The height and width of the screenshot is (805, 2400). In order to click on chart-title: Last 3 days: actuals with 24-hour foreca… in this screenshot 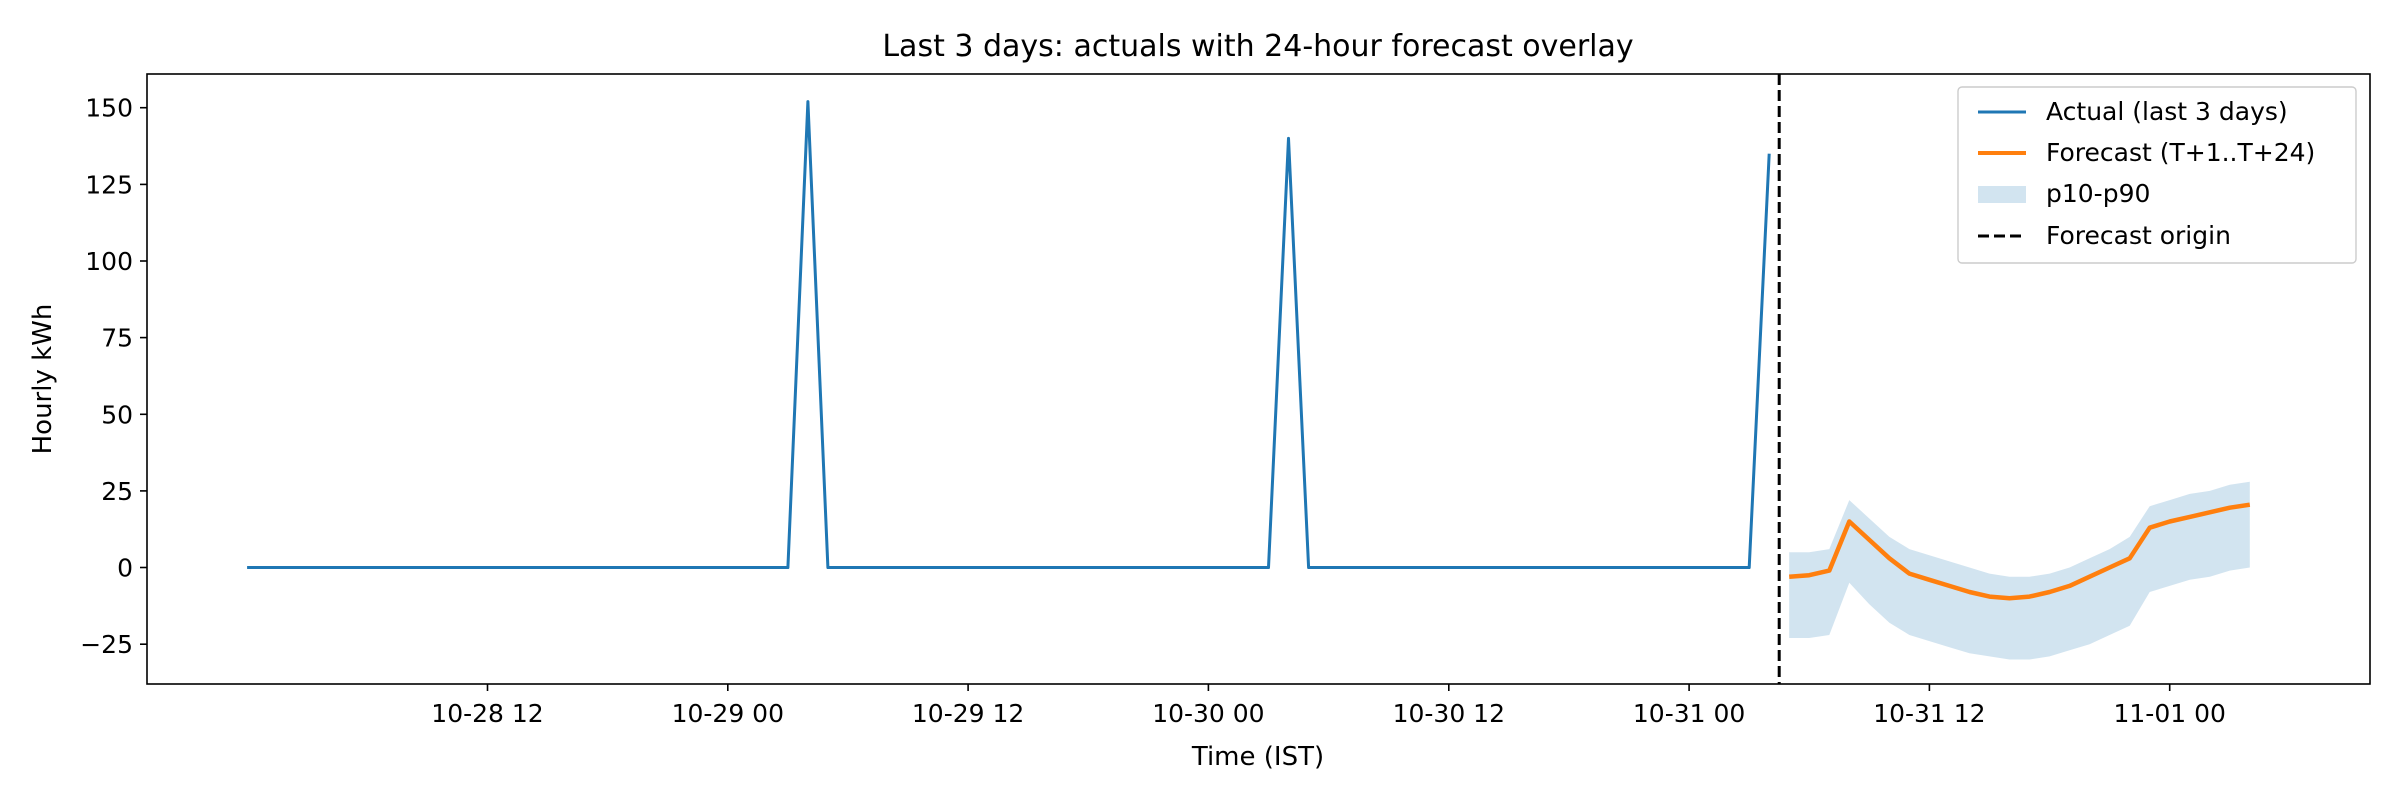, I will do `click(1257, 46)`.